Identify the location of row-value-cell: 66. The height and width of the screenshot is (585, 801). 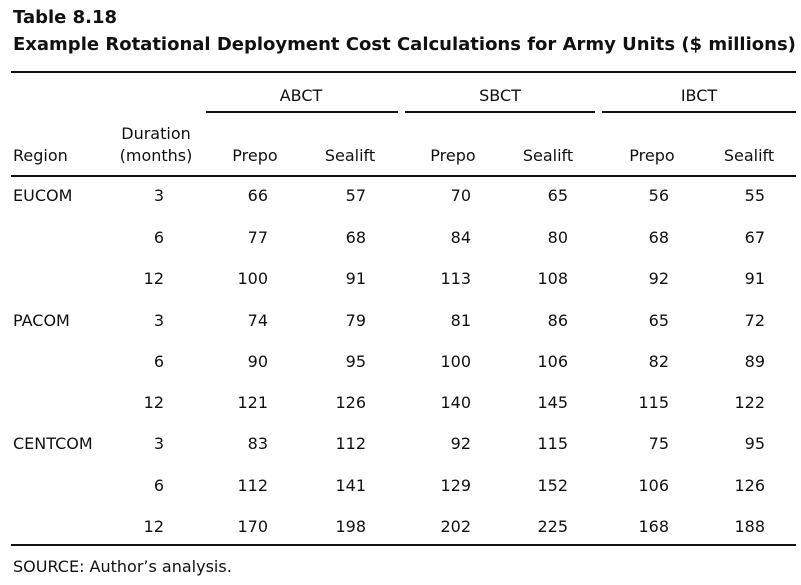
(257, 195).